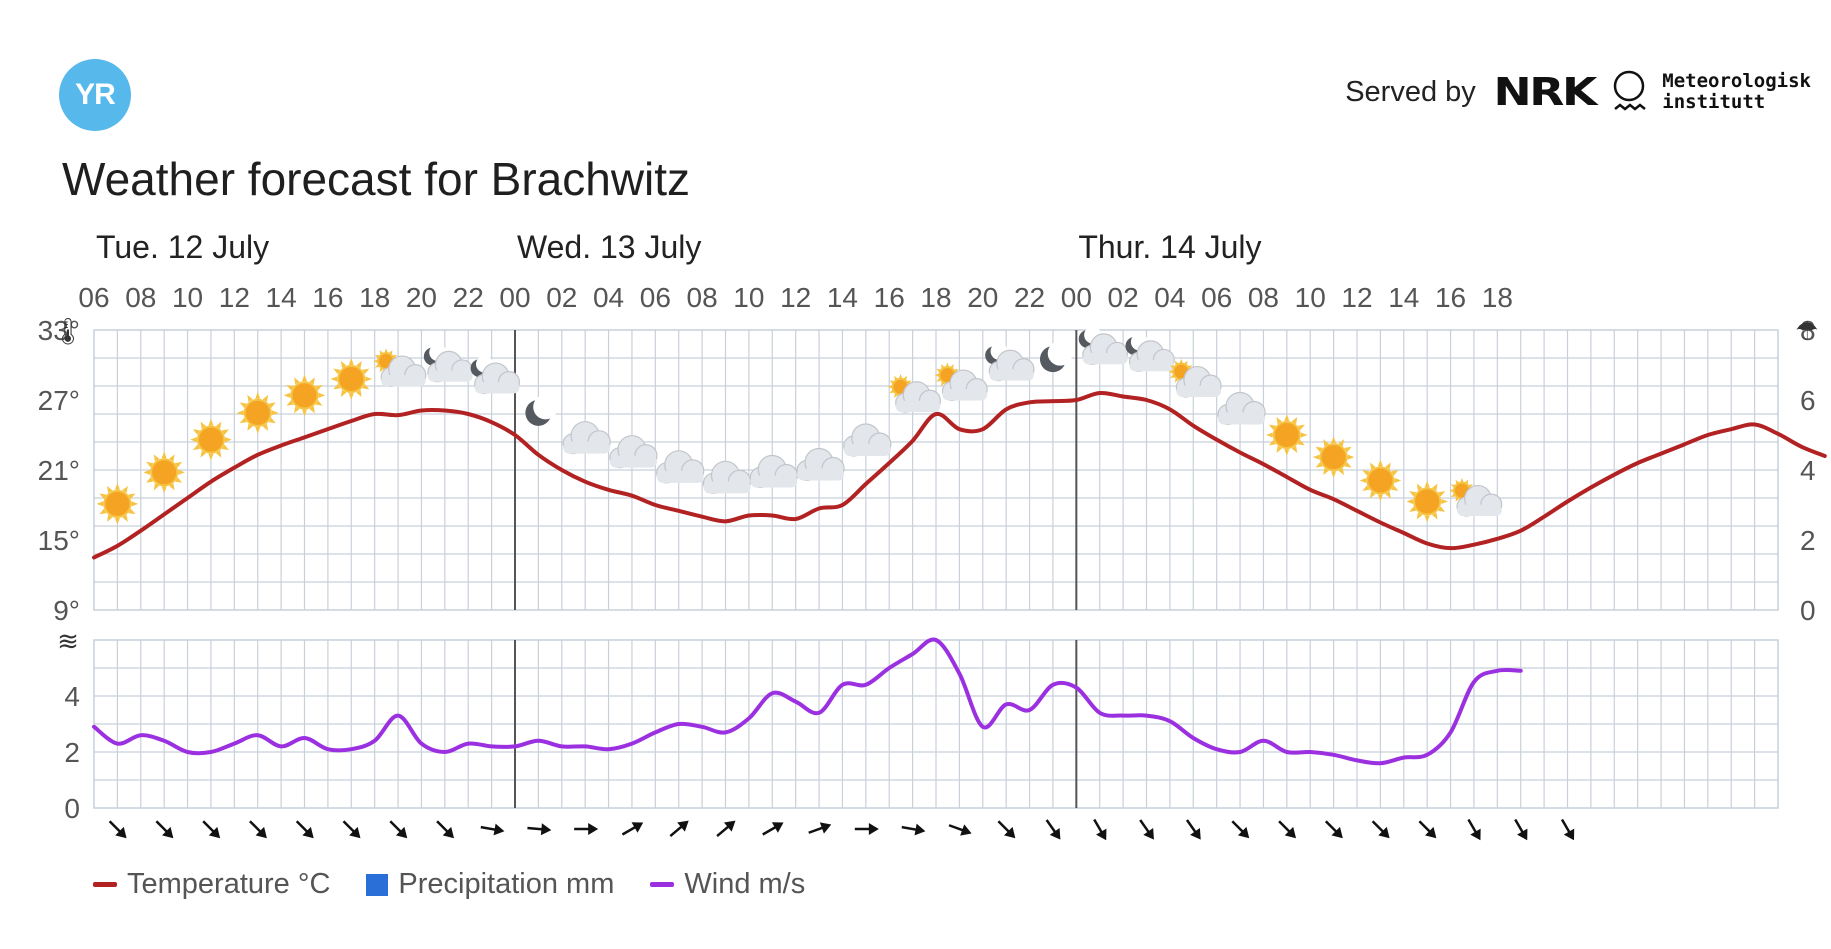 This screenshot has width=1831, height=949. What do you see at coordinates (1216, 297) in the screenshot?
I see `hour-label: 06` at bounding box center [1216, 297].